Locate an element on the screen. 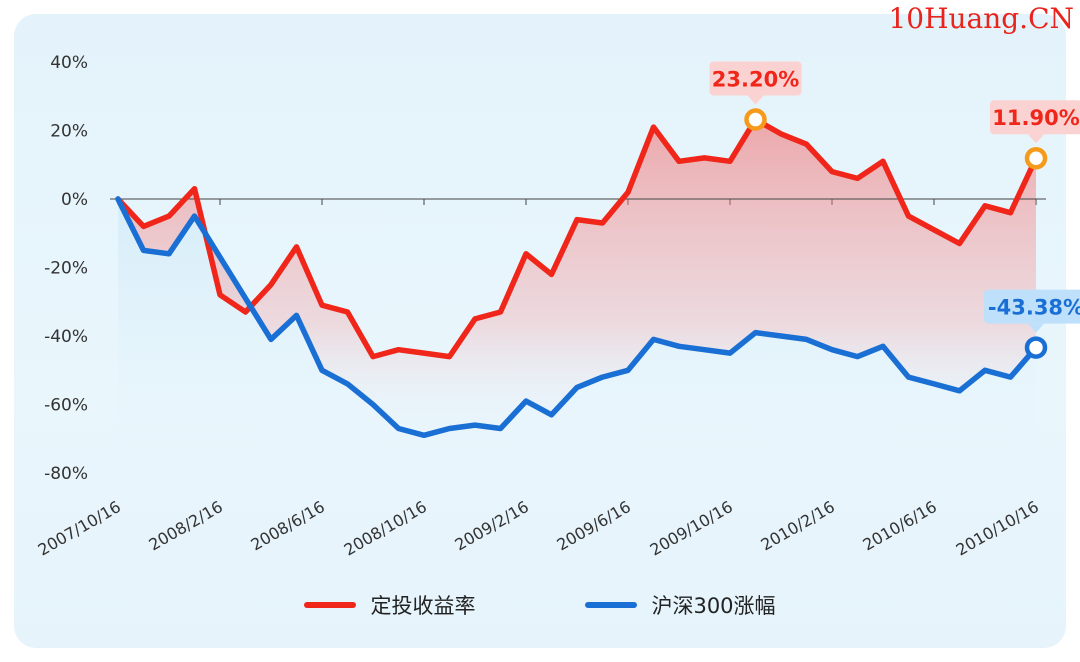  watermark: 10Huang.CN is located at coordinates (981, 18).